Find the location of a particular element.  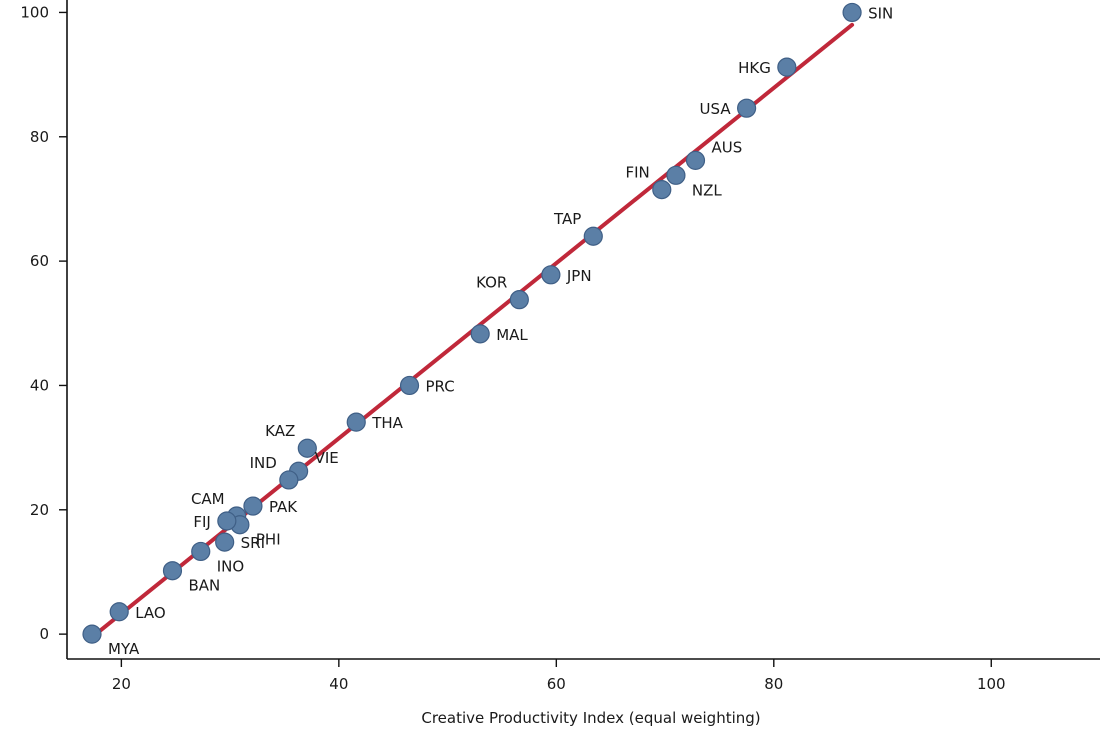

data-point-fij is located at coordinates (227, 521).